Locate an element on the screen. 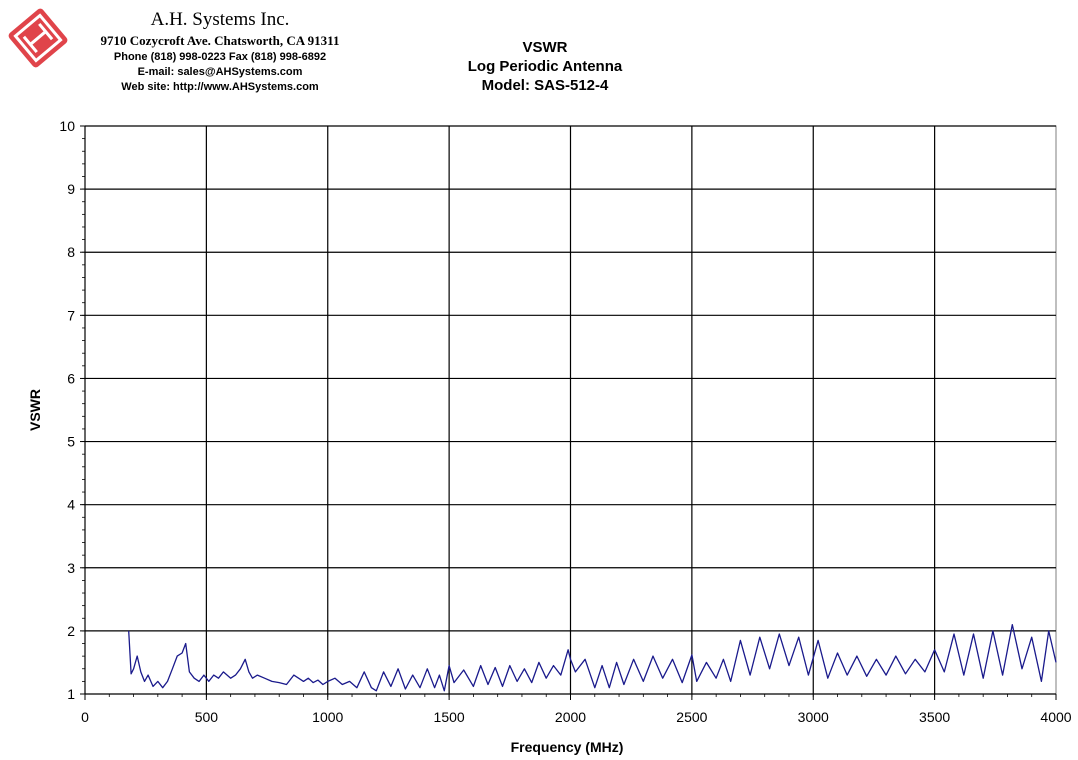 Image resolution: width=1078 pixels, height=760 pixels. y-tick-label: 4 is located at coordinates (71, 505).